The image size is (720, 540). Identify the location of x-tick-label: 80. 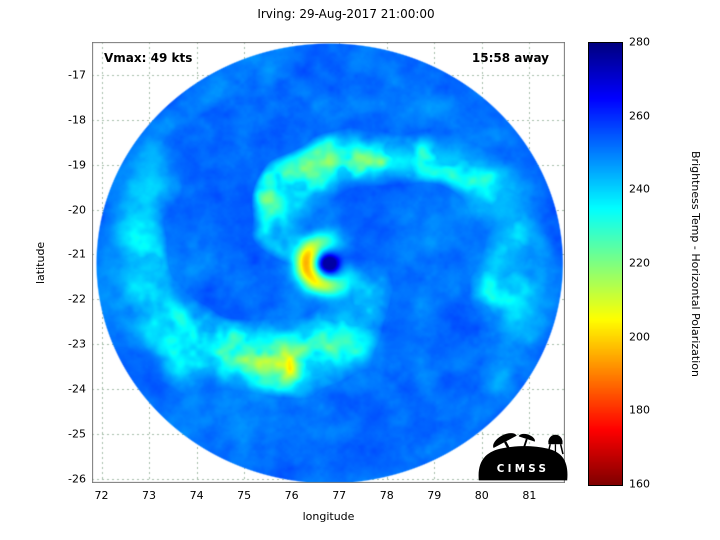
(481, 495).